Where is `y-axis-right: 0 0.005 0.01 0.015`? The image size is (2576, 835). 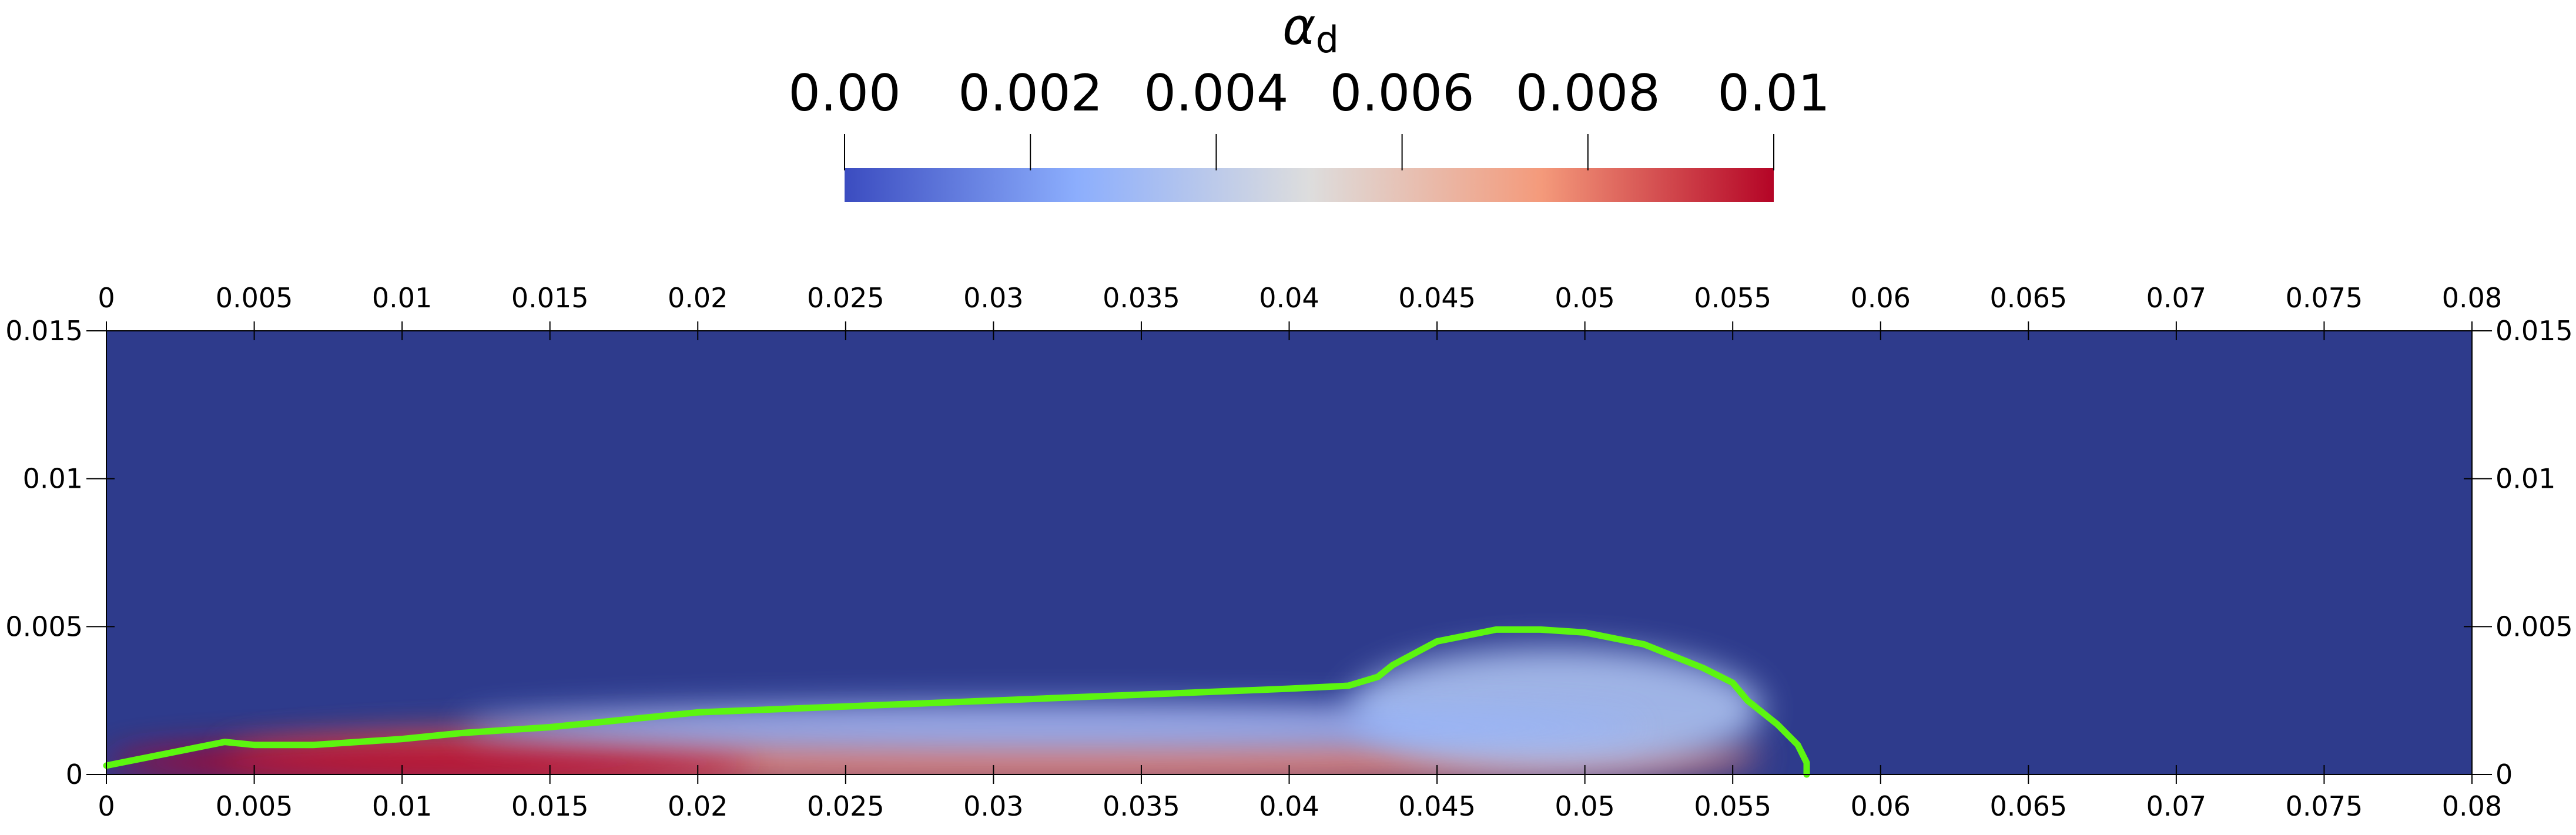 y-axis-right: 0 0.005 0.01 0.015 is located at coordinates (2518, 552).